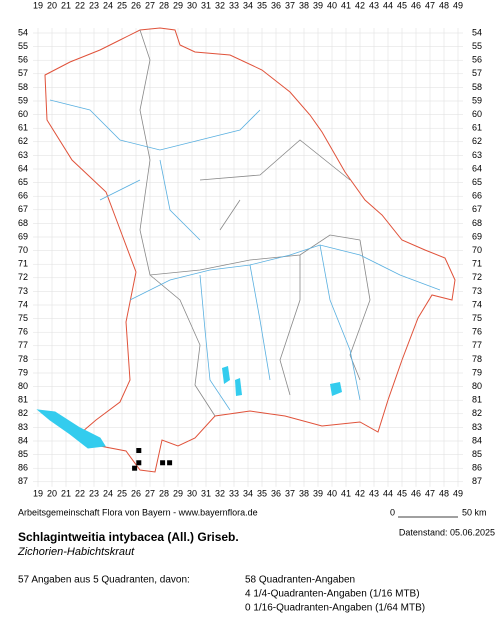  What do you see at coordinates (71, 429) in the screenshot?
I see `lake-constance` at bounding box center [71, 429].